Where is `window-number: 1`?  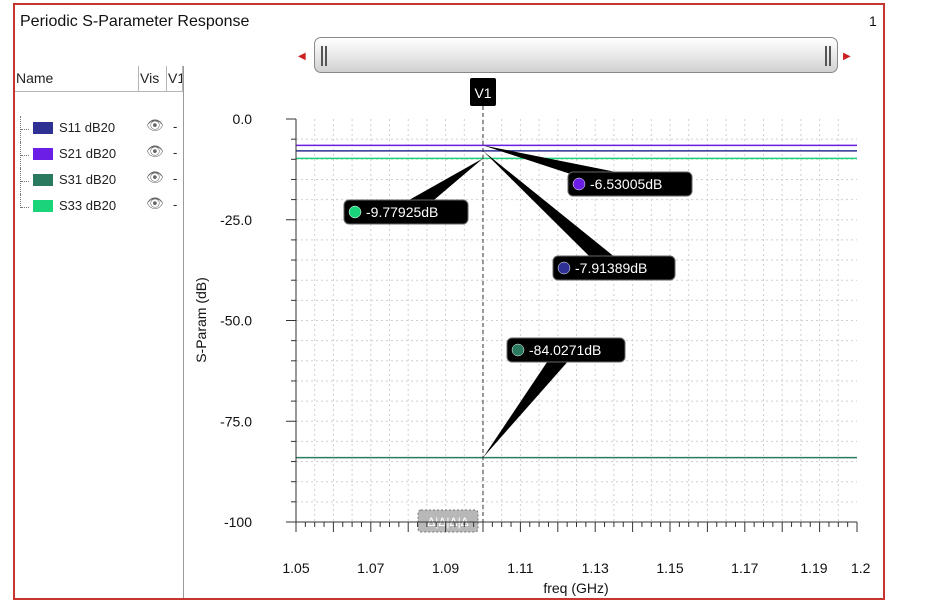 window-number: 1 is located at coordinates (873, 21).